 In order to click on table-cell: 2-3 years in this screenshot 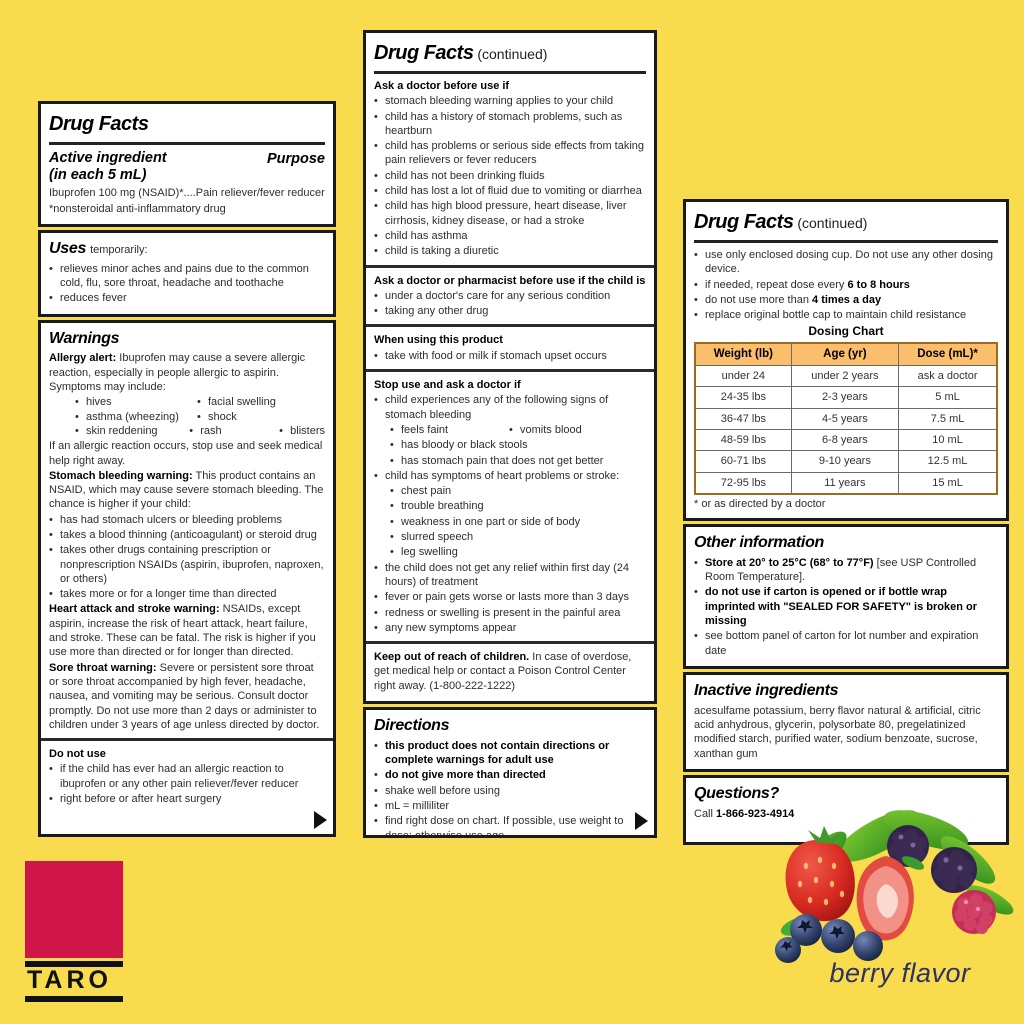, I will do `click(845, 397)`.